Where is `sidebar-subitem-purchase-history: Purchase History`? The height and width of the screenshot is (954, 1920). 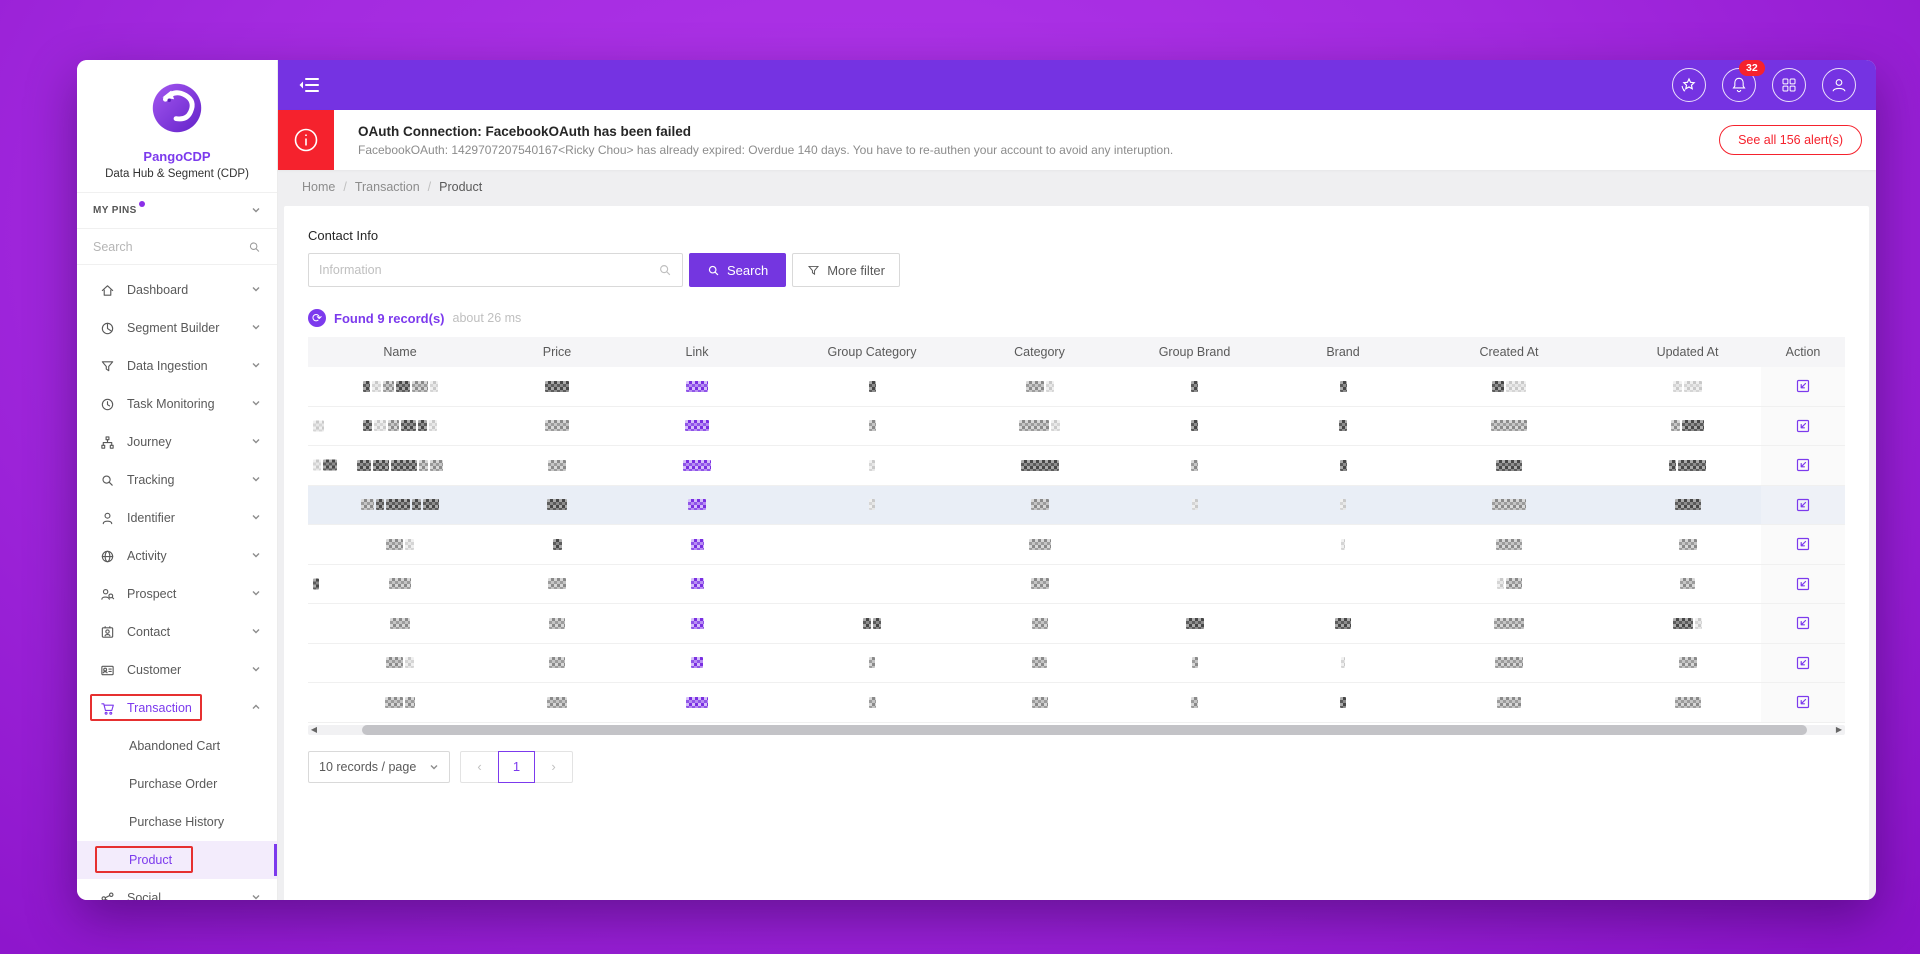 sidebar-subitem-purchase-history: Purchase History is located at coordinates (177, 822).